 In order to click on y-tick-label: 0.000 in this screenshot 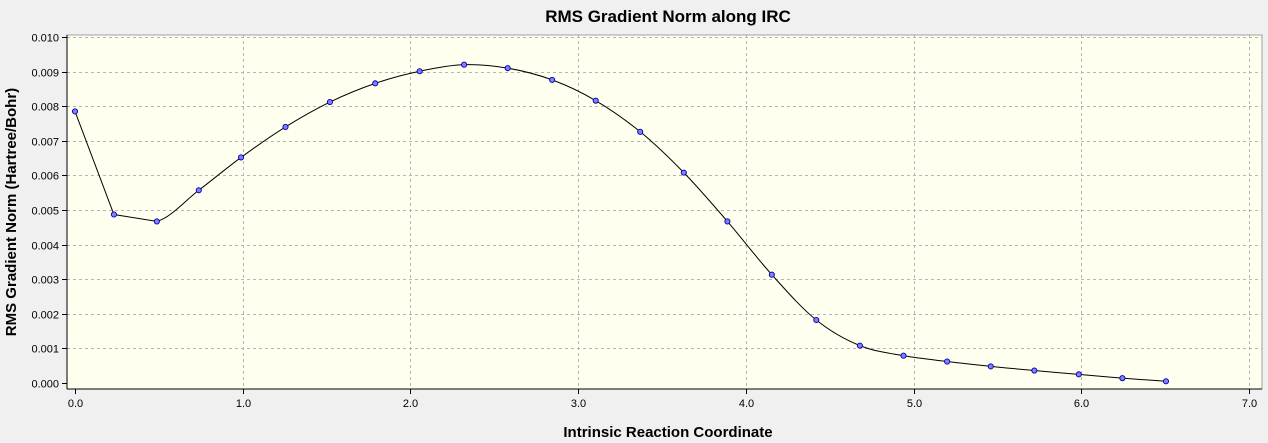, I will do `click(45, 385)`.